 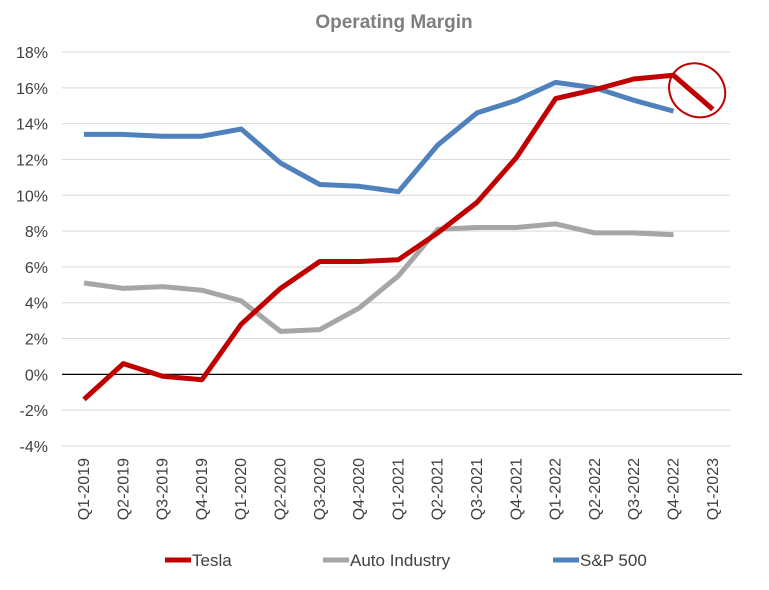 What do you see at coordinates (32, 160) in the screenshot?
I see `y-tick-label: 12%` at bounding box center [32, 160].